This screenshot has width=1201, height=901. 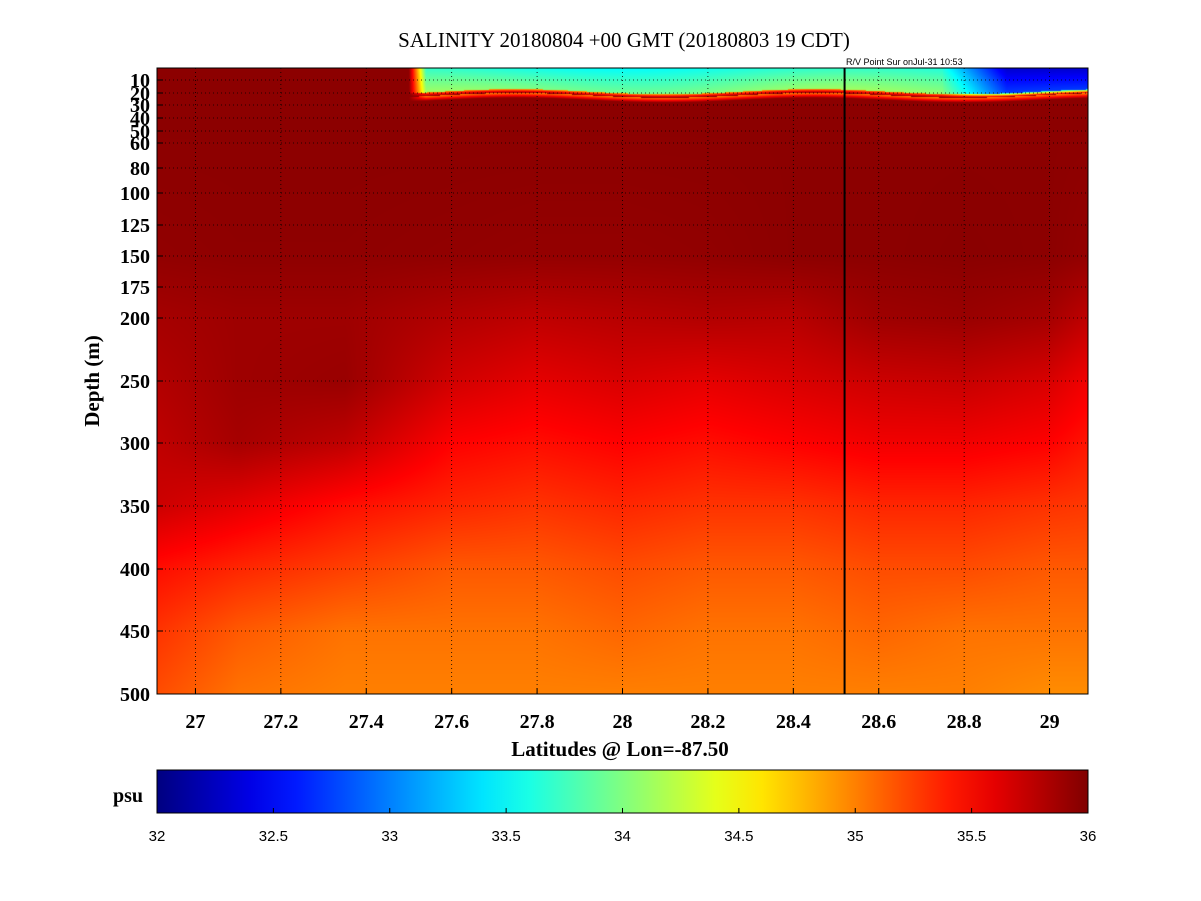 I want to click on colorbar-tick-label: 33.5, so click(x=506, y=836).